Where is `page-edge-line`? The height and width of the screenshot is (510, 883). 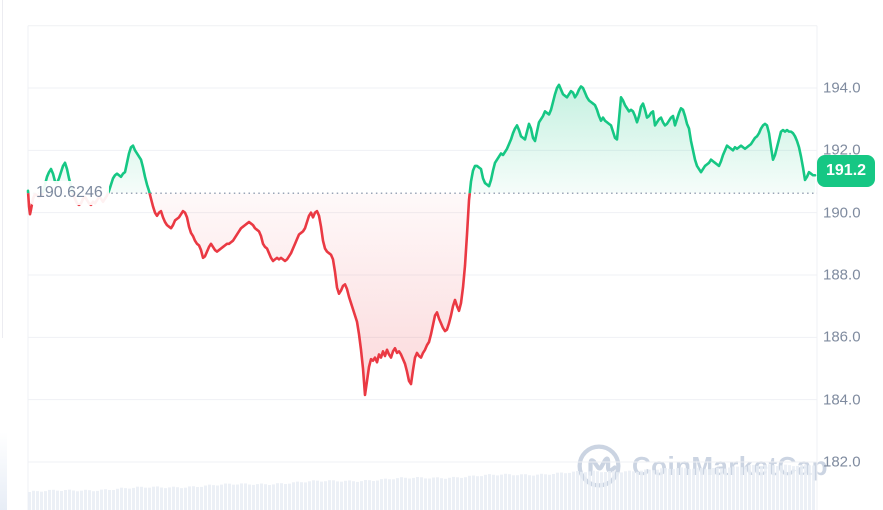
page-edge-line is located at coordinates (2, 169).